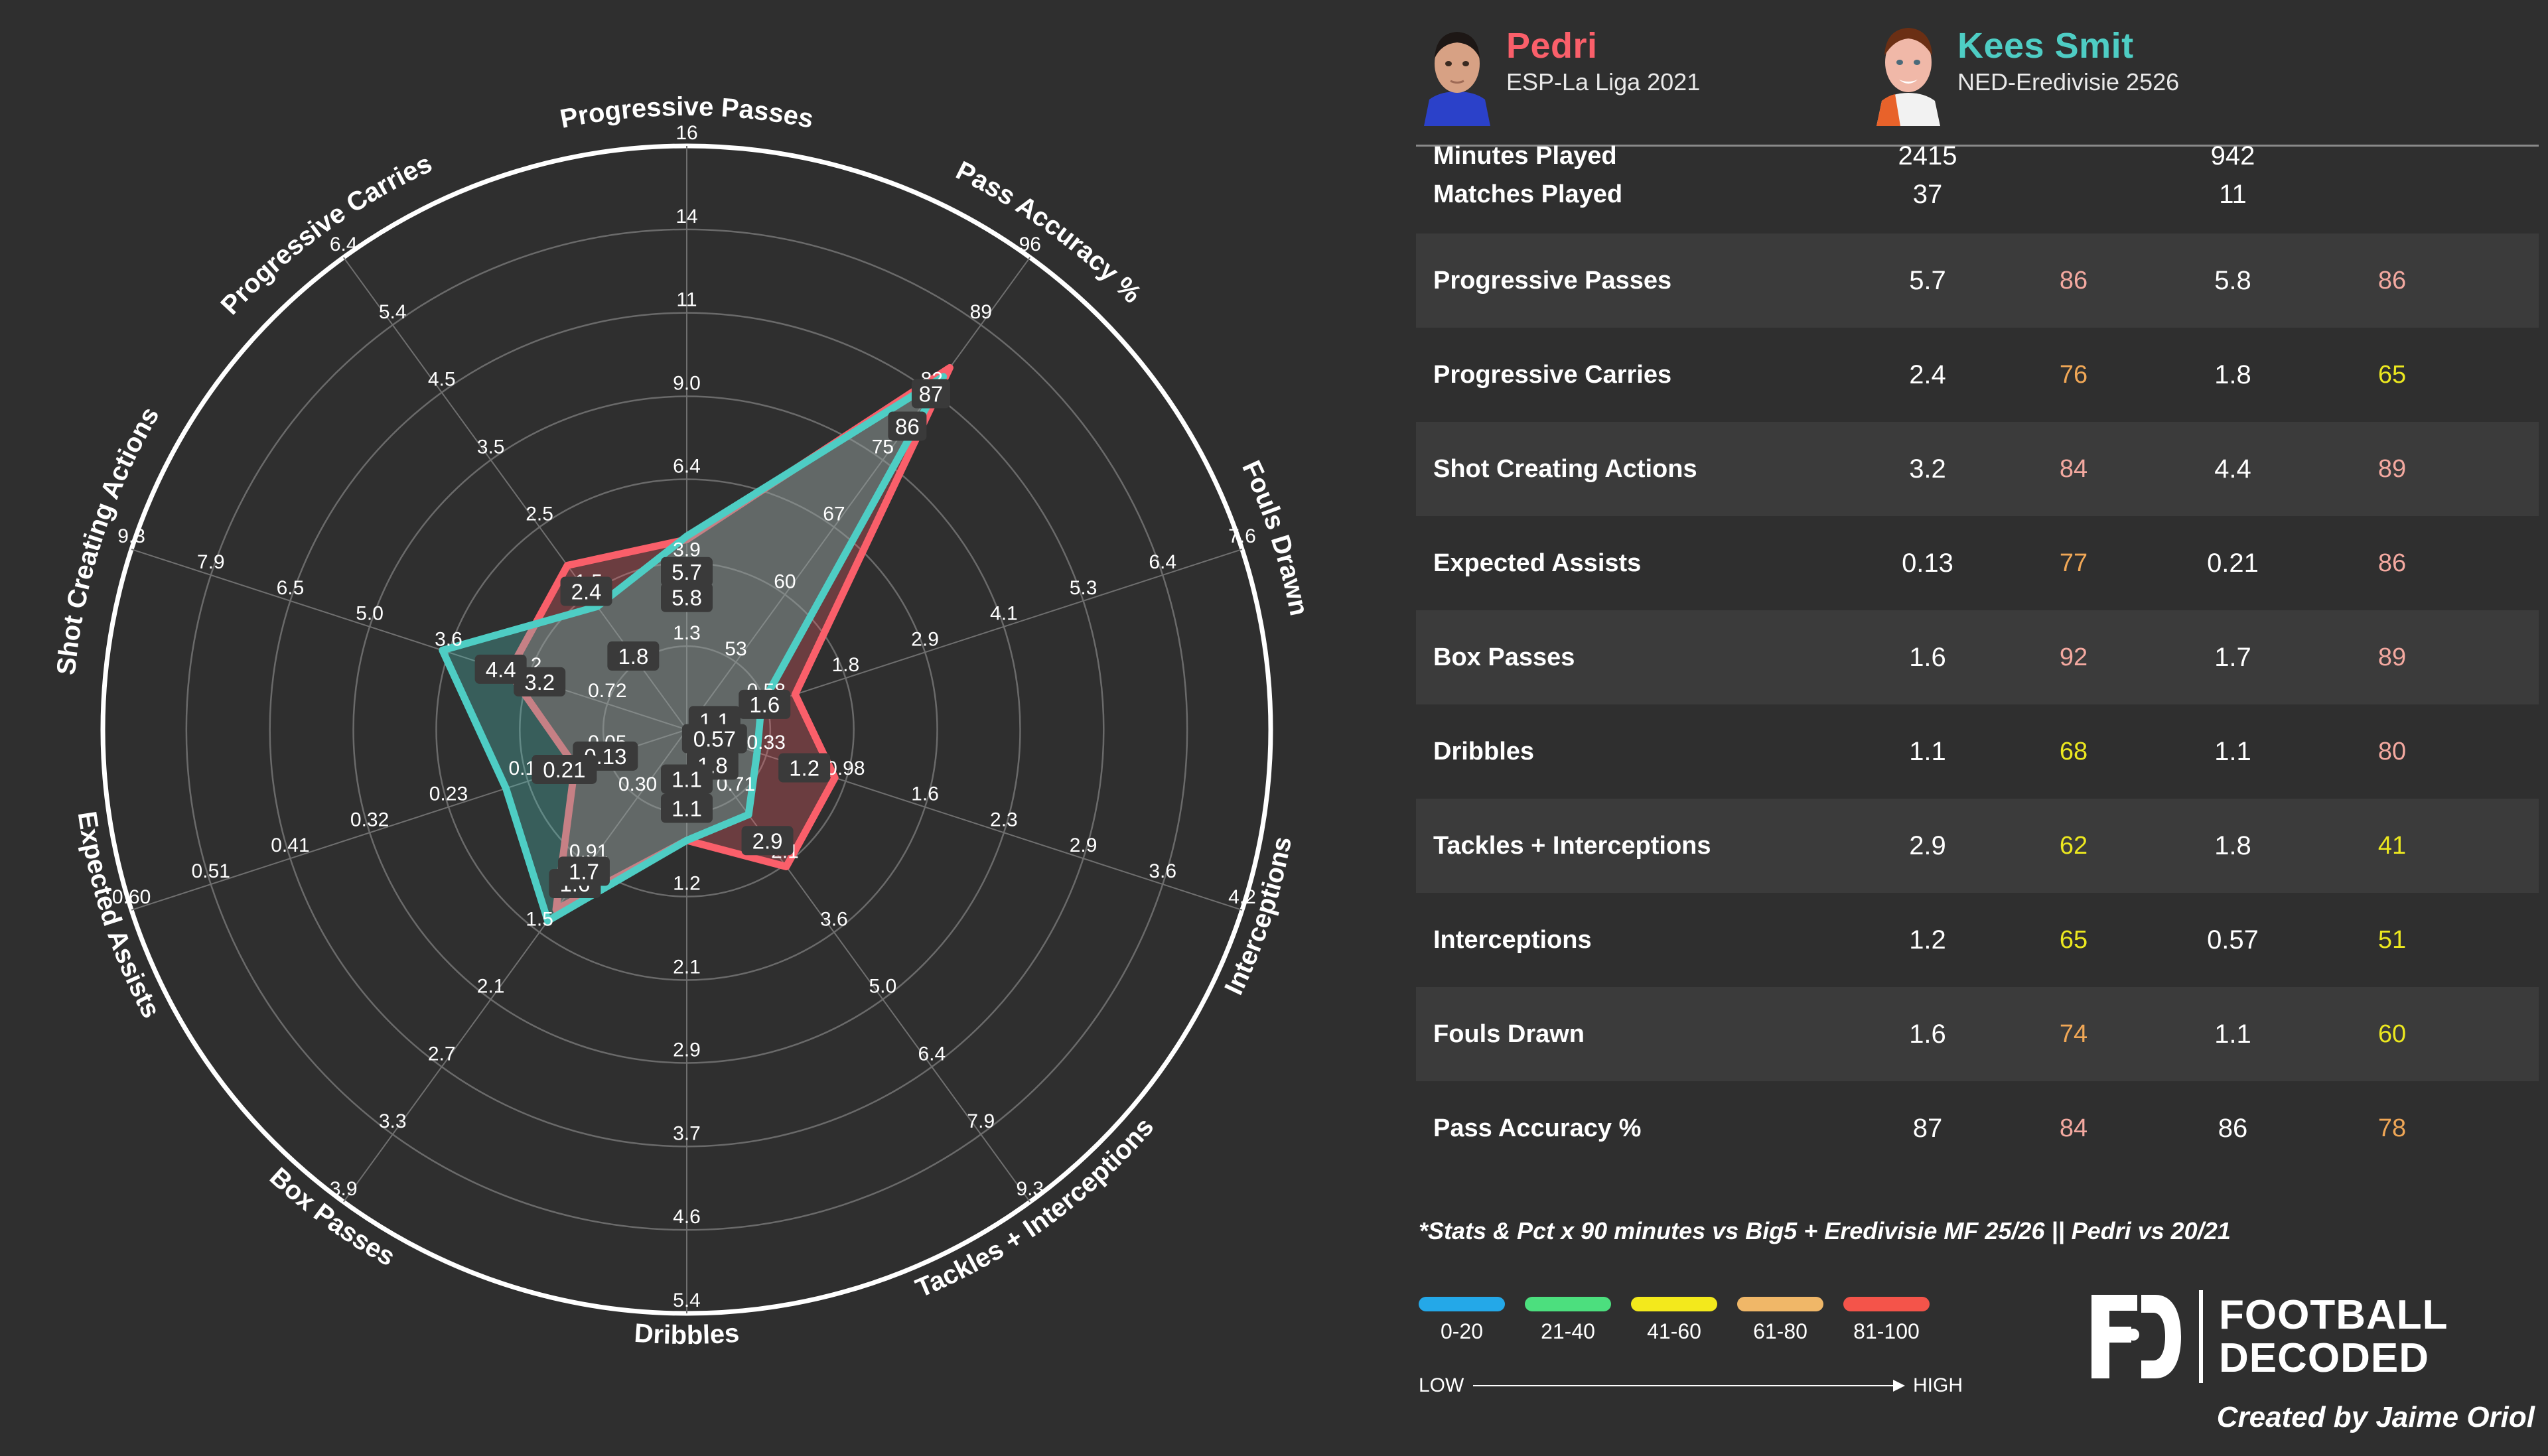  What do you see at coordinates (587, 592) in the screenshot?
I see `data-value-text: 2.4` at bounding box center [587, 592].